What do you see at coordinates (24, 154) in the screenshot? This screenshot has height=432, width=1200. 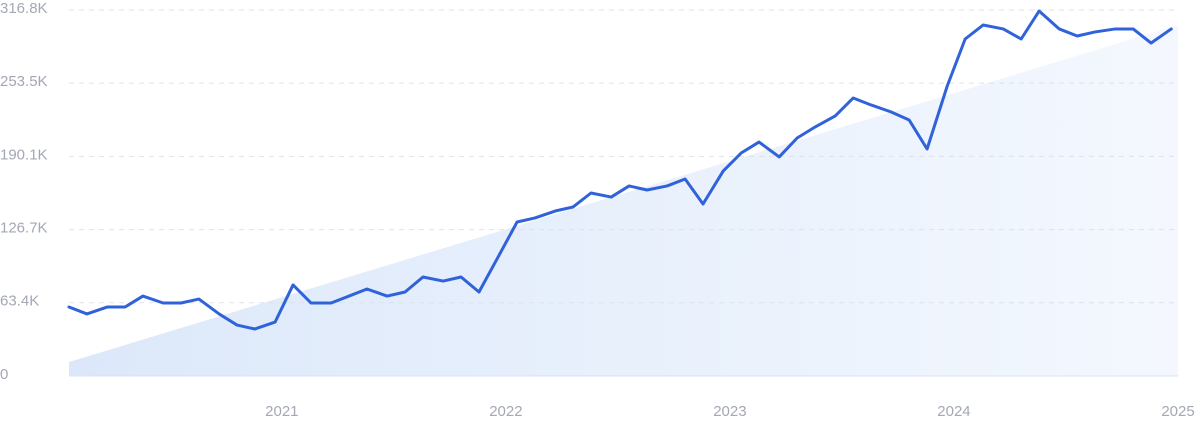 I see `y-tick-label: 190.1K` at bounding box center [24, 154].